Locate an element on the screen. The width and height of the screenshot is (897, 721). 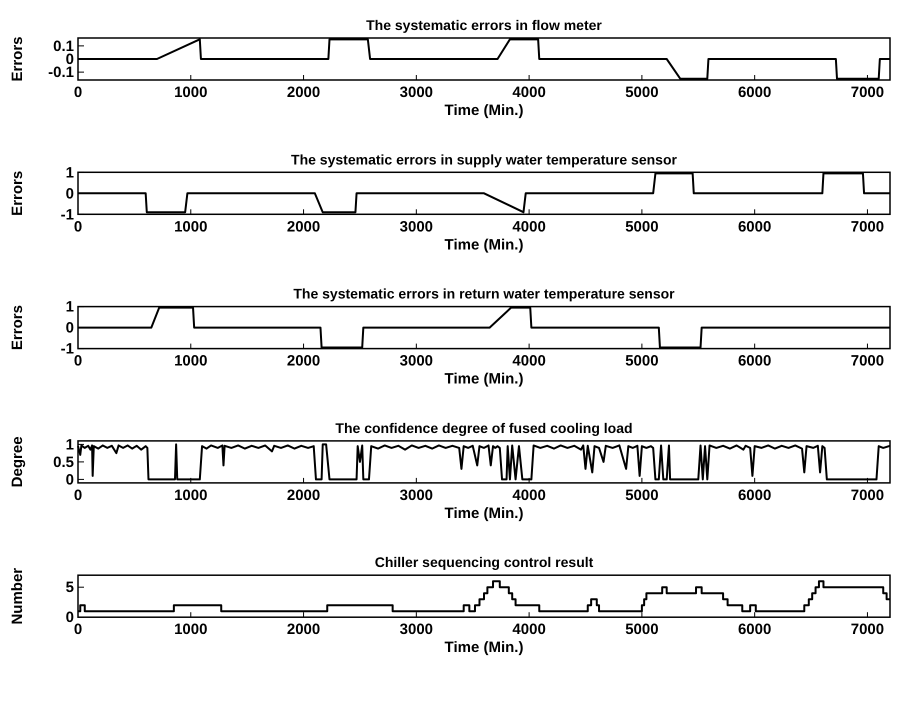
chart-title: The systematic errors in return water temperature sensor is located at coordinates (484, 294).